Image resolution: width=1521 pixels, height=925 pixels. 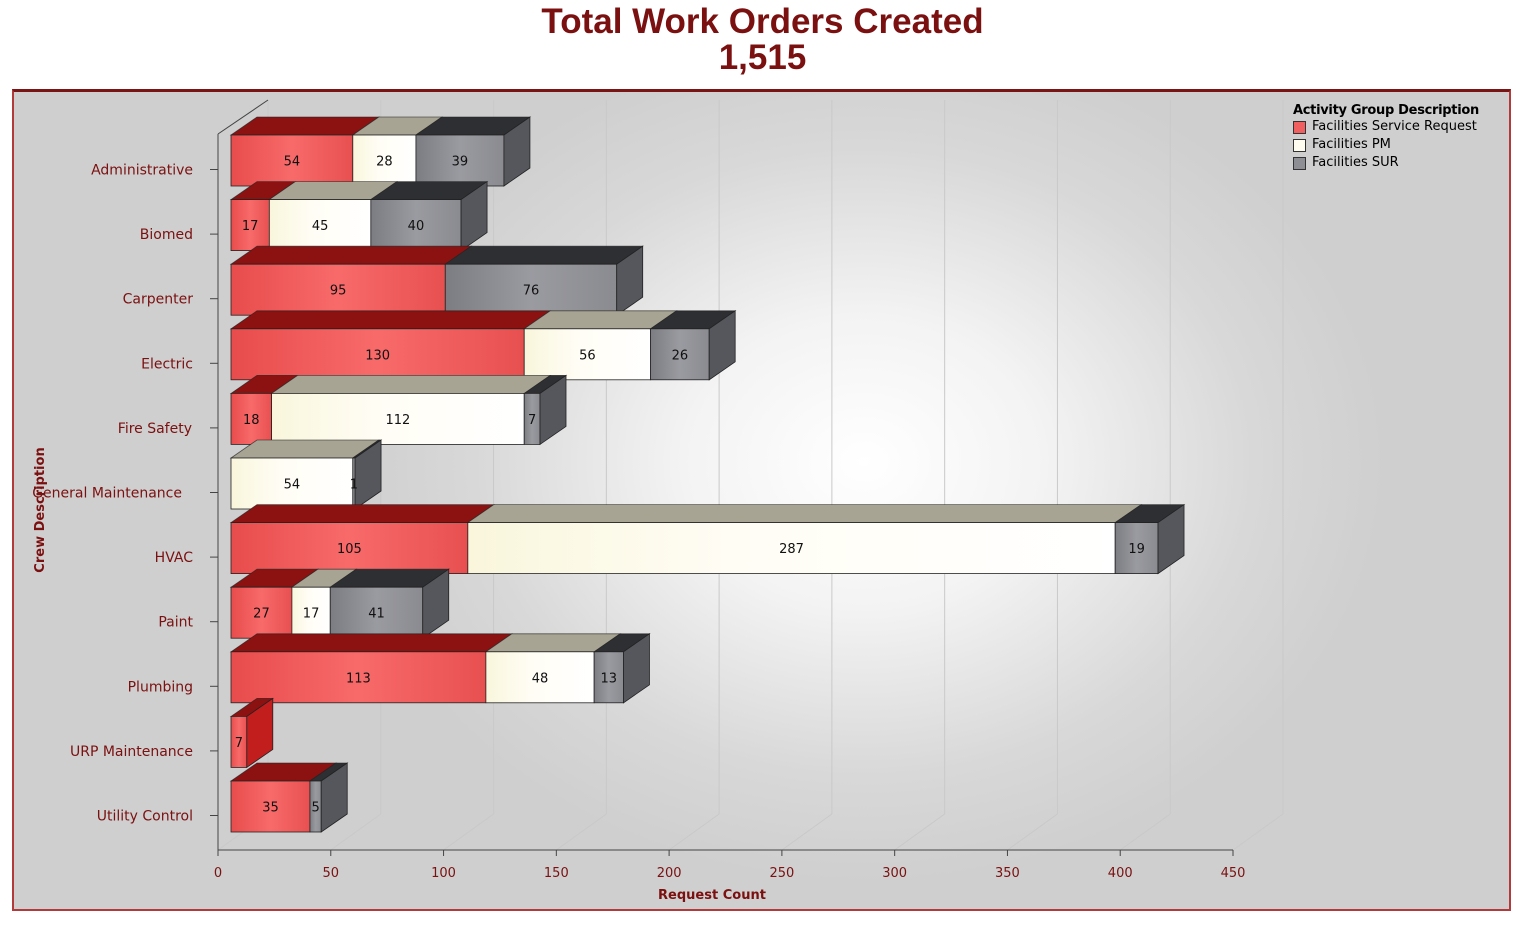 What do you see at coordinates (371, 643) in the screenshot?
I see `bar-plumbing-facilities-service-request-top` at bounding box center [371, 643].